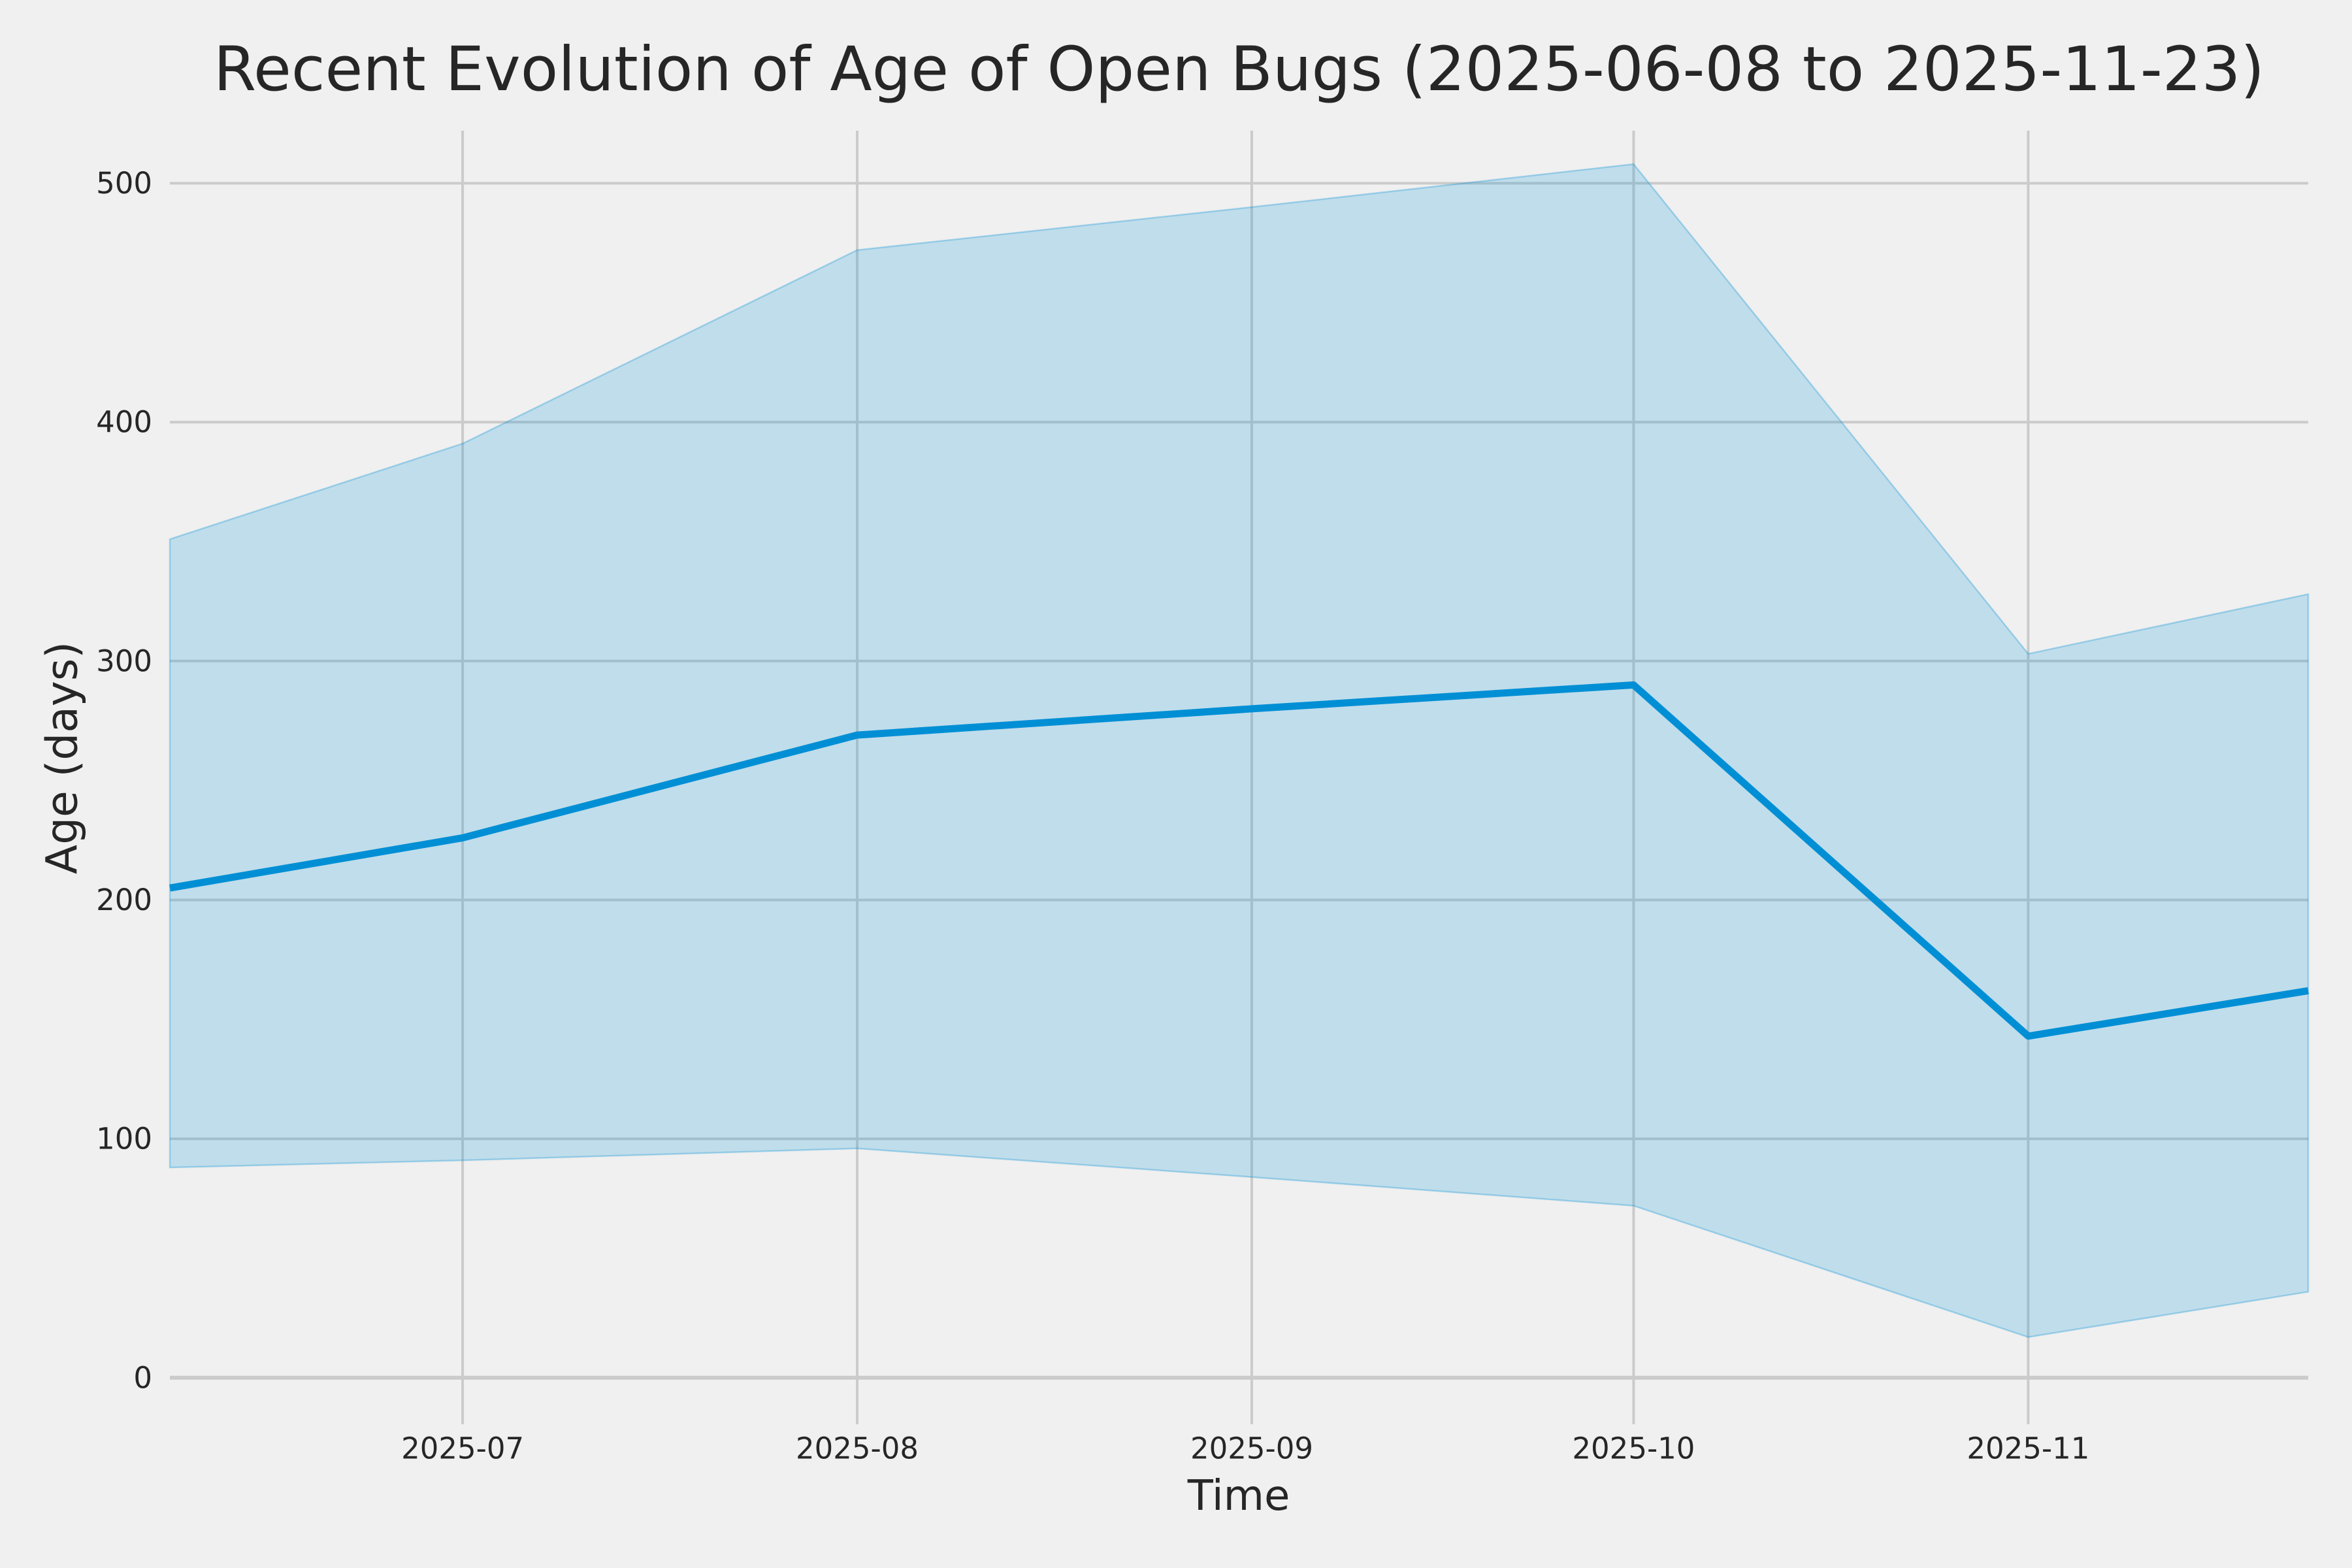 This screenshot has width=2352, height=1568. I want to click on x-tick-label: 2025-07, so click(462, 1448).